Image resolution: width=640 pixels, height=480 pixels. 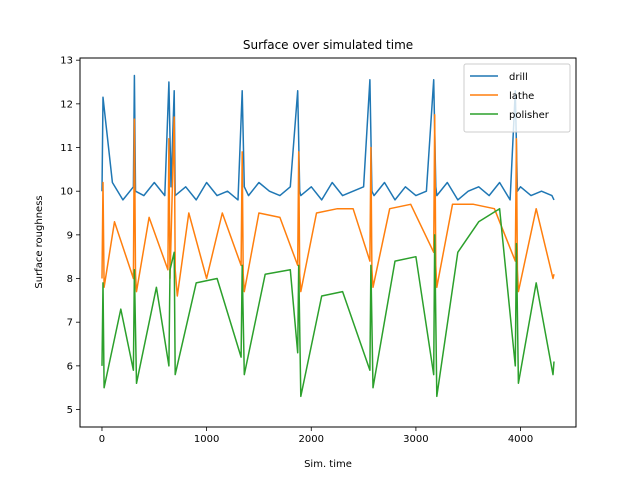 What do you see at coordinates (70, 323) in the screenshot?
I see `y-tick-label: 7` at bounding box center [70, 323].